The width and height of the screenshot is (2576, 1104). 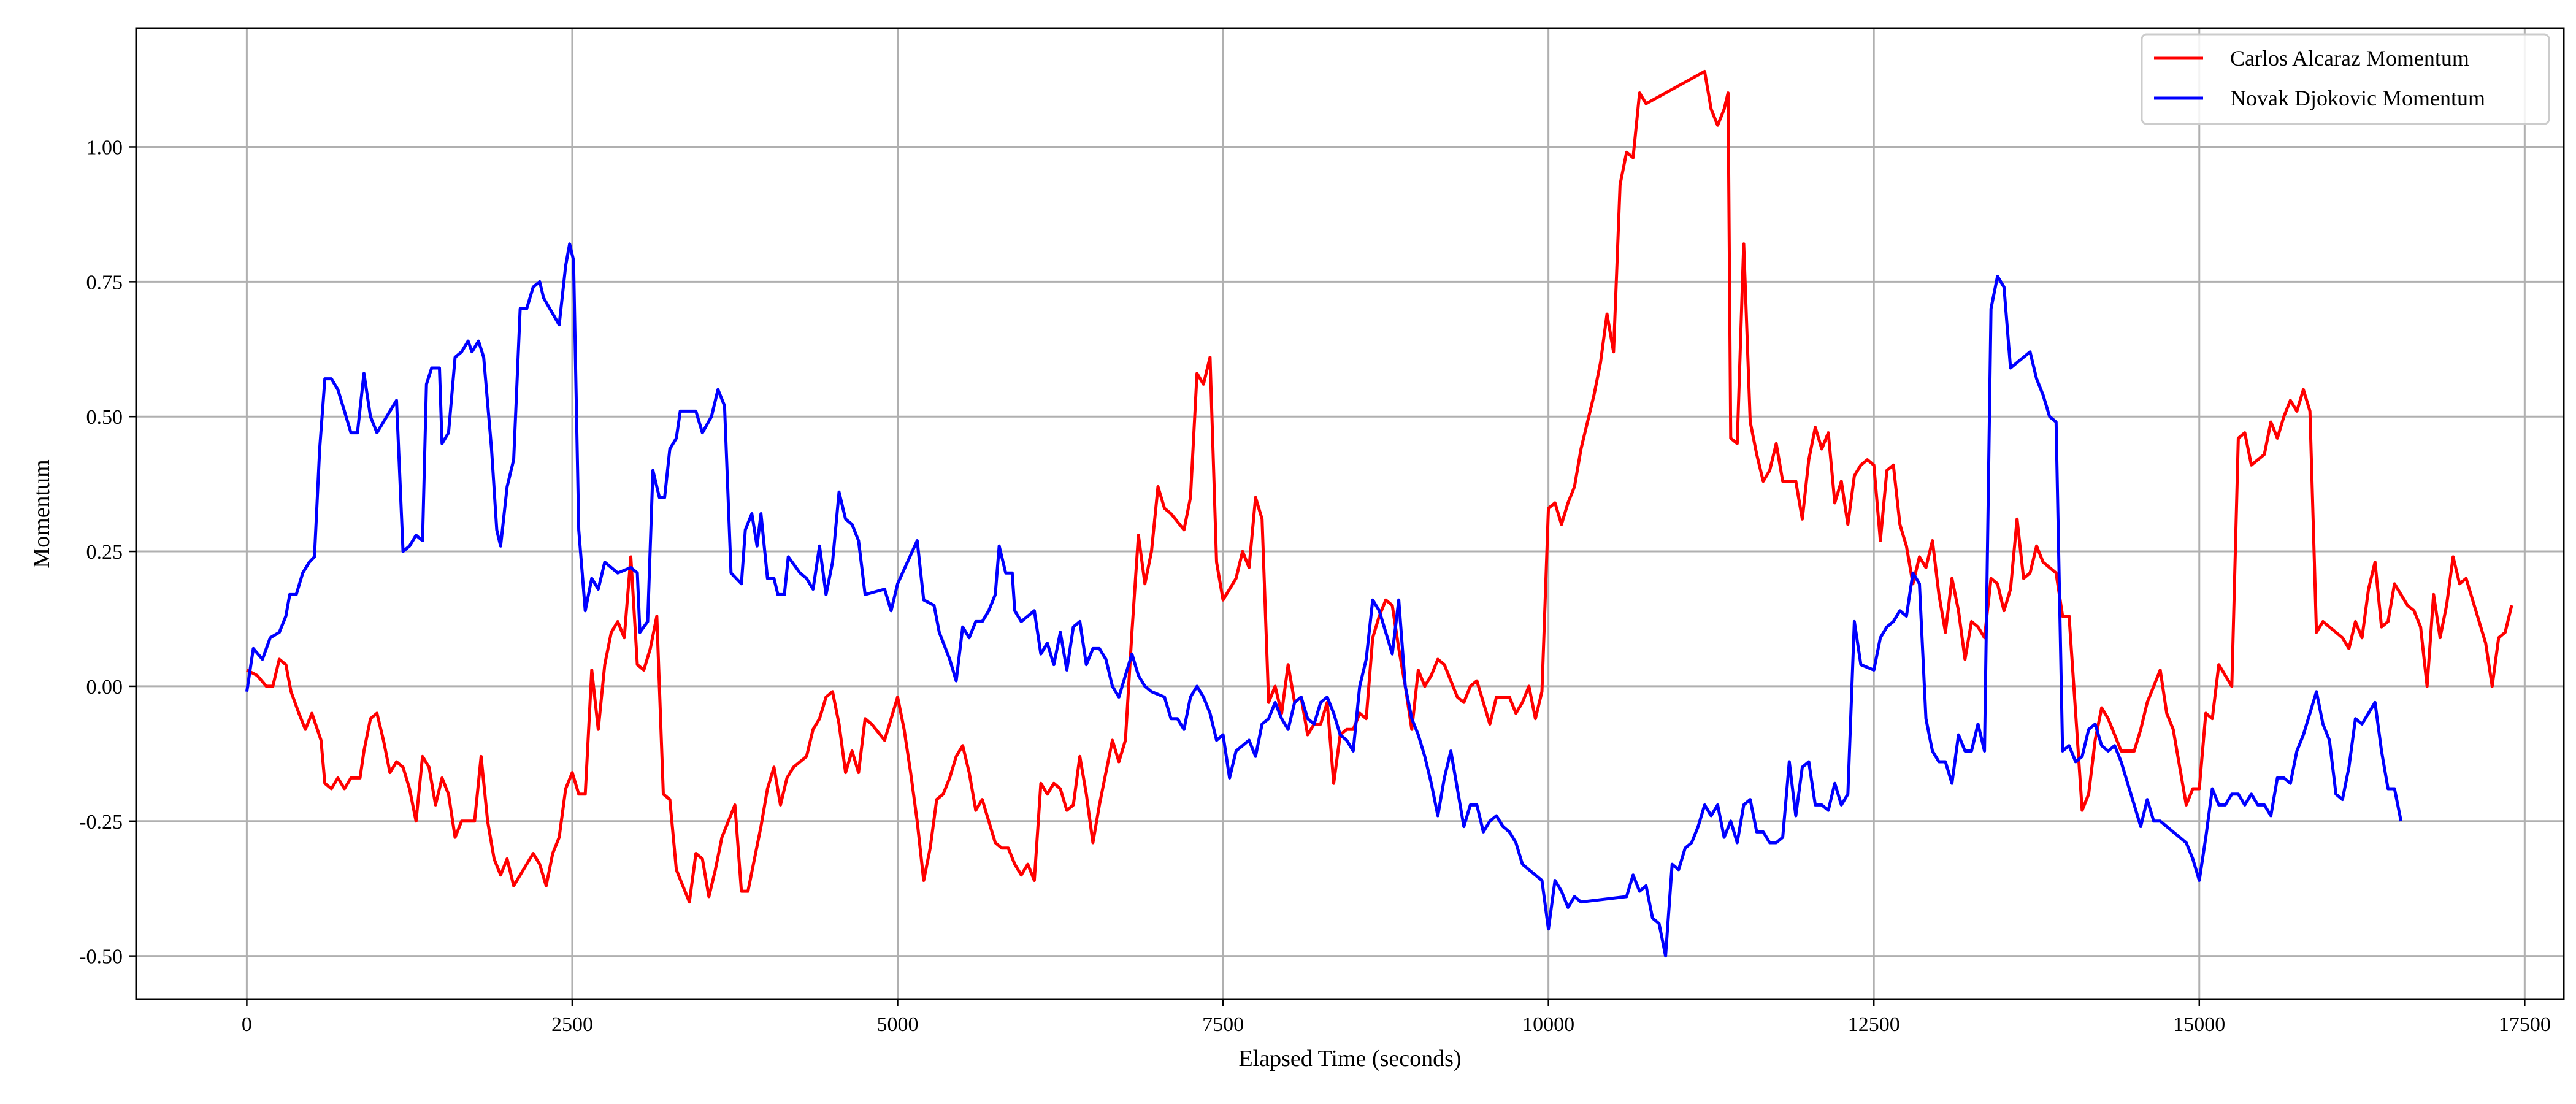 What do you see at coordinates (572, 1024) in the screenshot?
I see `x-tick-label: 2500` at bounding box center [572, 1024].